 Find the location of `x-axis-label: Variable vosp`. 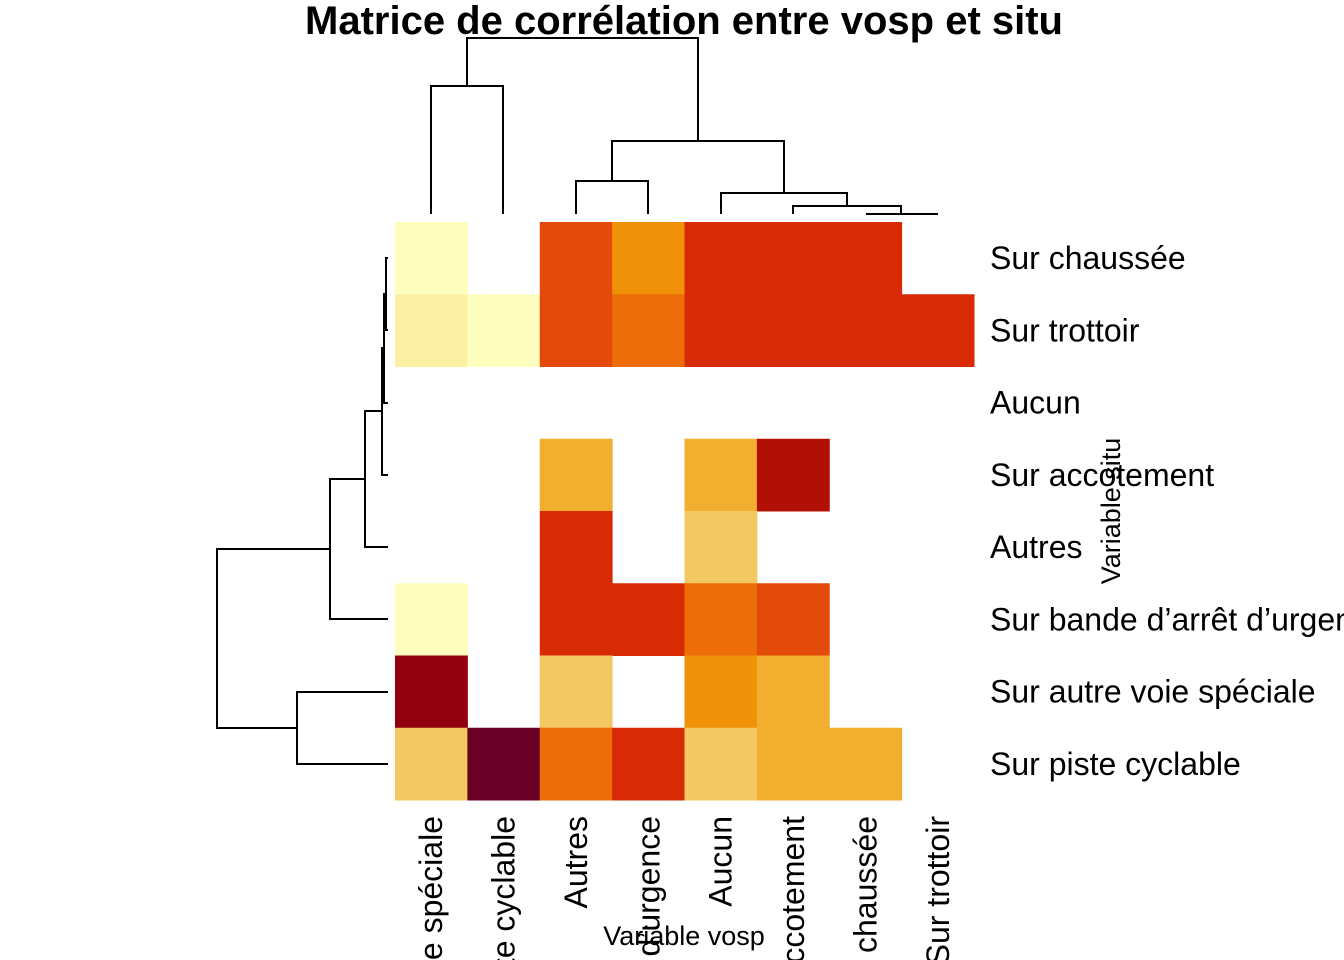

x-axis-label: Variable vosp is located at coordinates (684, 936).